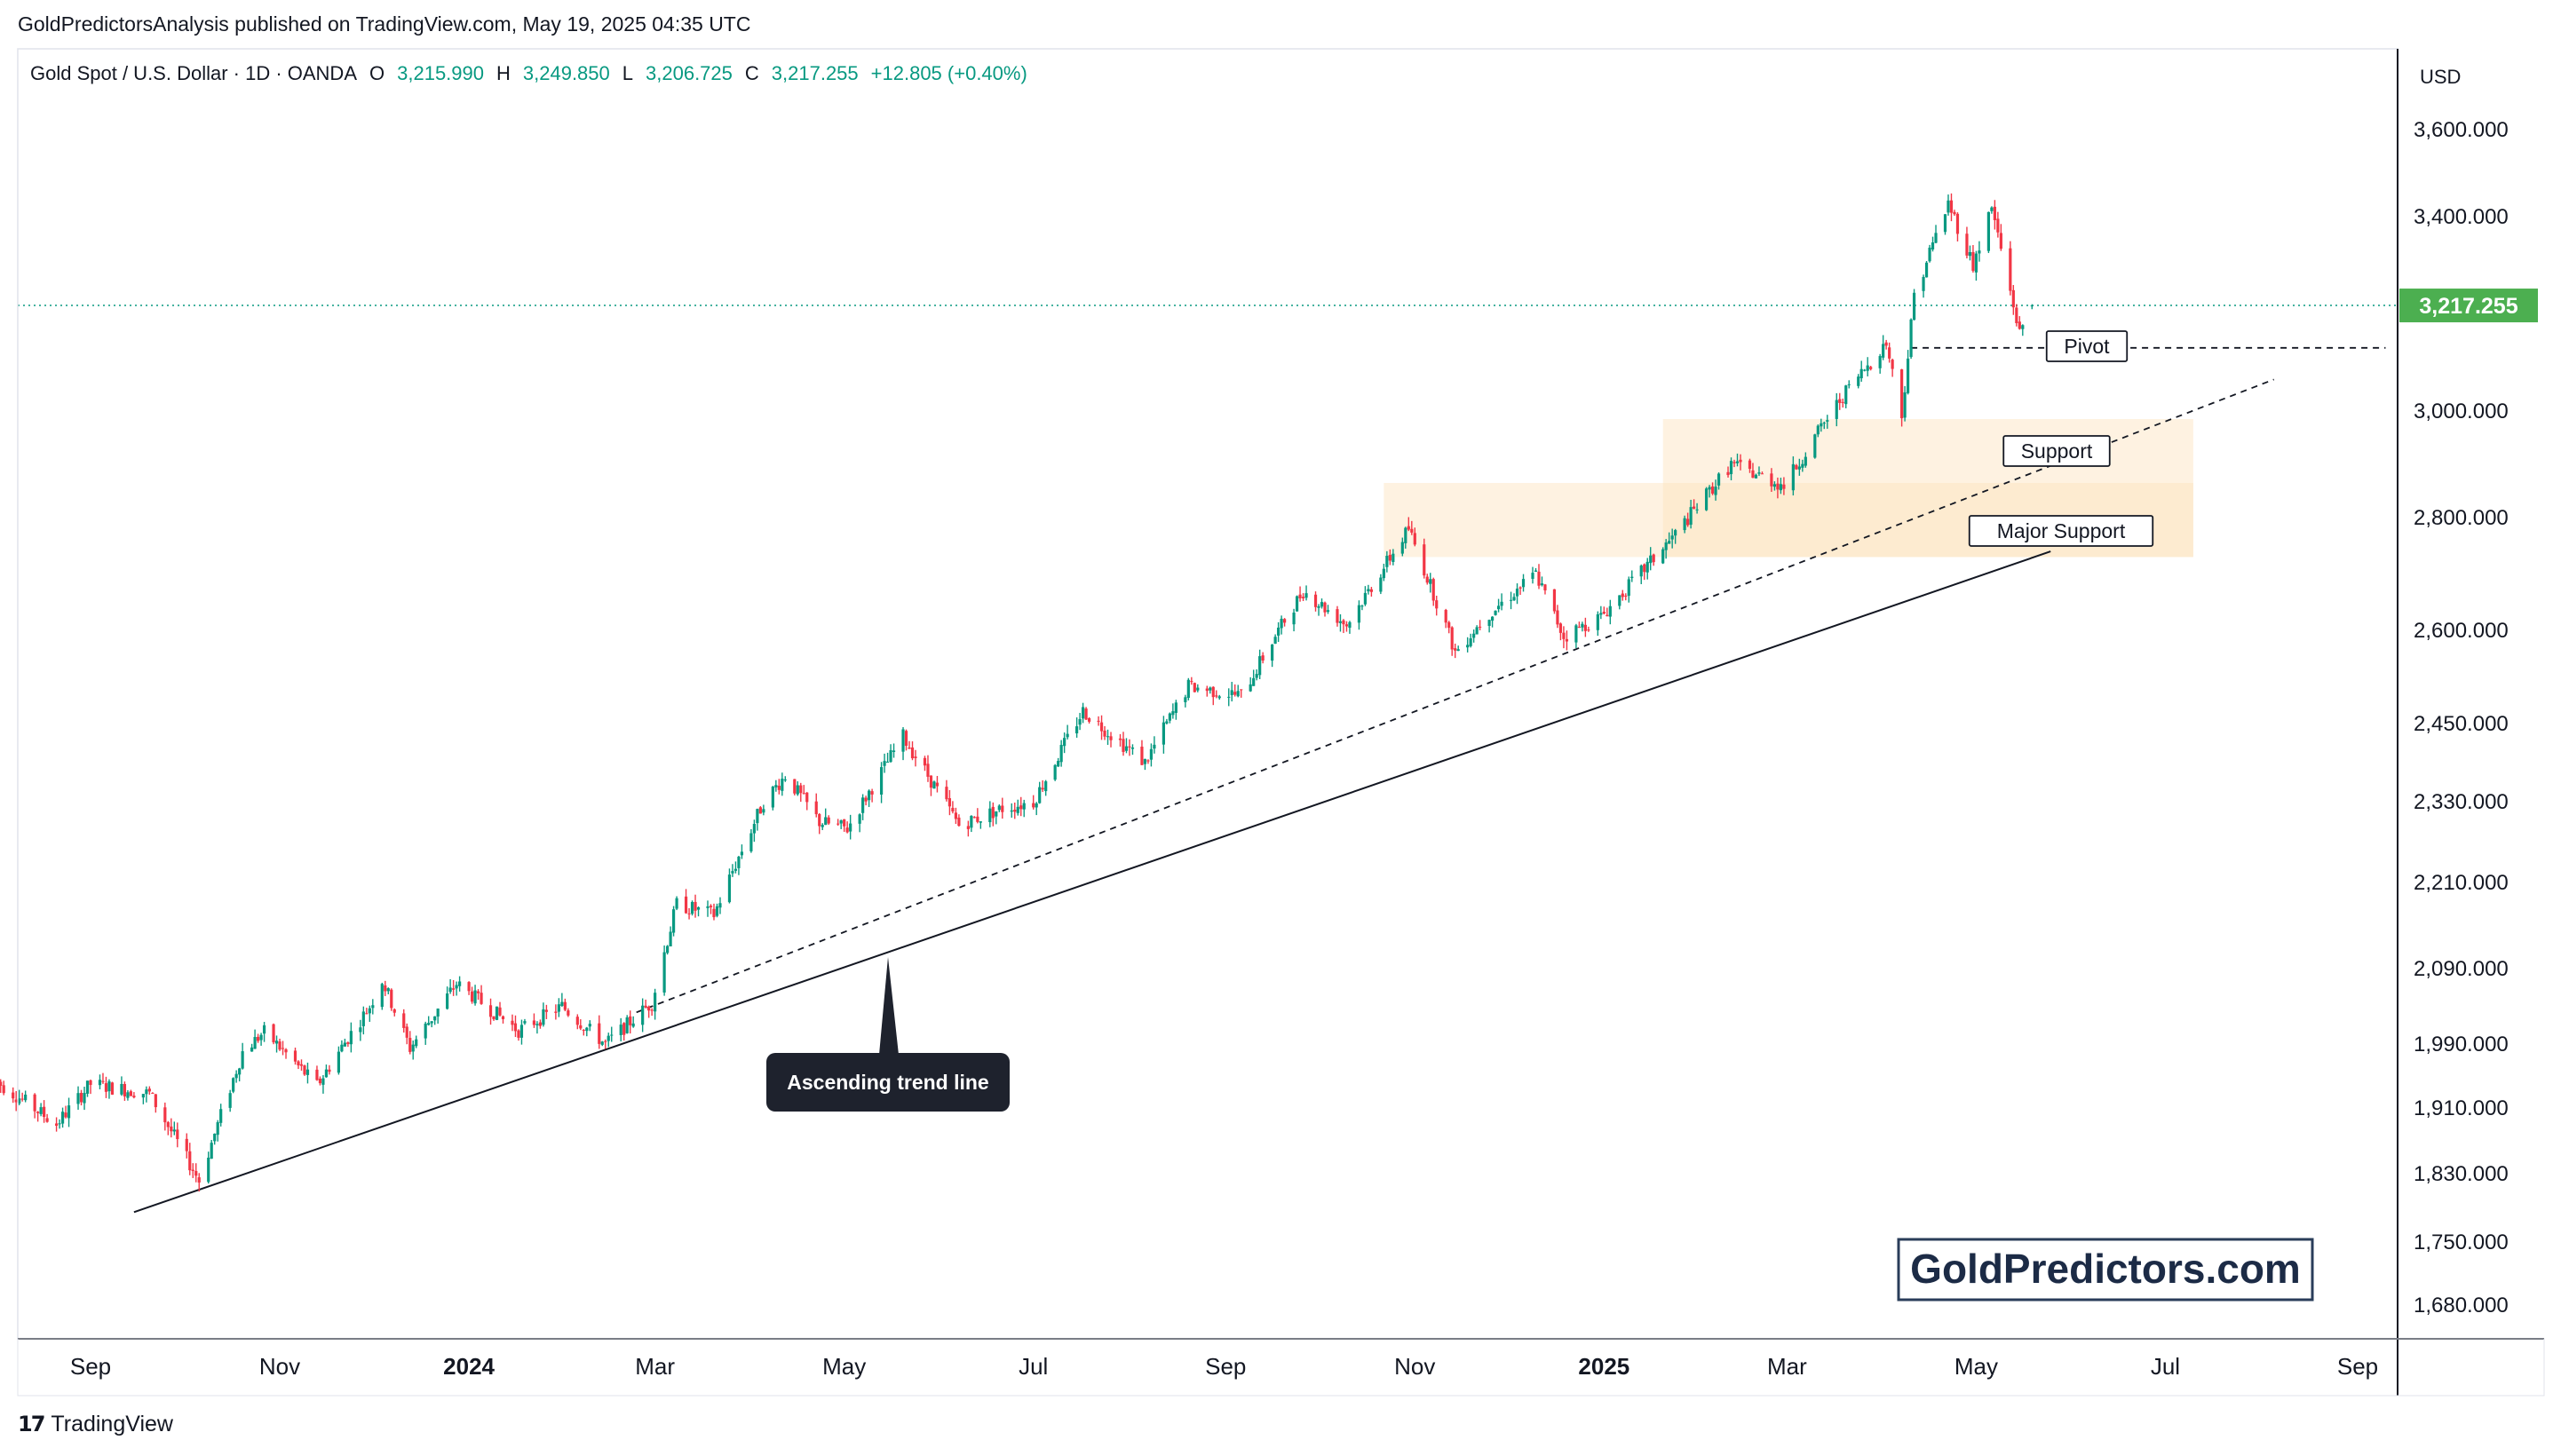  Describe the element at coordinates (96, 1424) in the screenshot. I see `footer-brand: 𝟭𝟳 TradingView` at that location.